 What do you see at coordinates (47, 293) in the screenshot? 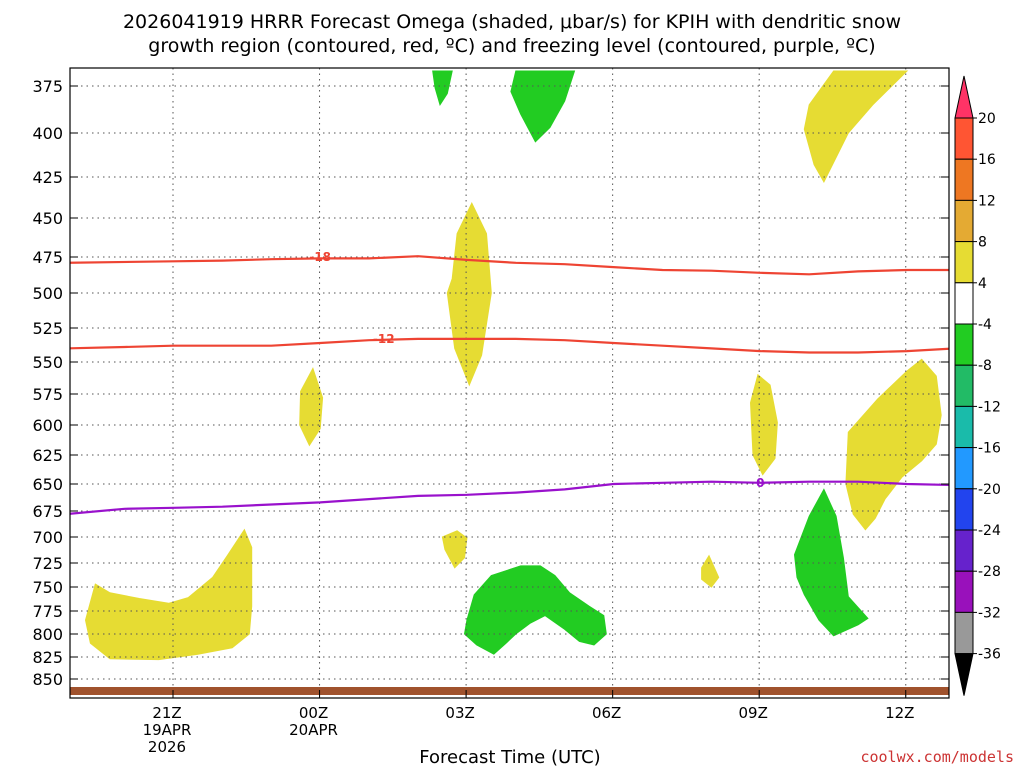
I see `y-tick-label-500: 500` at bounding box center [47, 293].